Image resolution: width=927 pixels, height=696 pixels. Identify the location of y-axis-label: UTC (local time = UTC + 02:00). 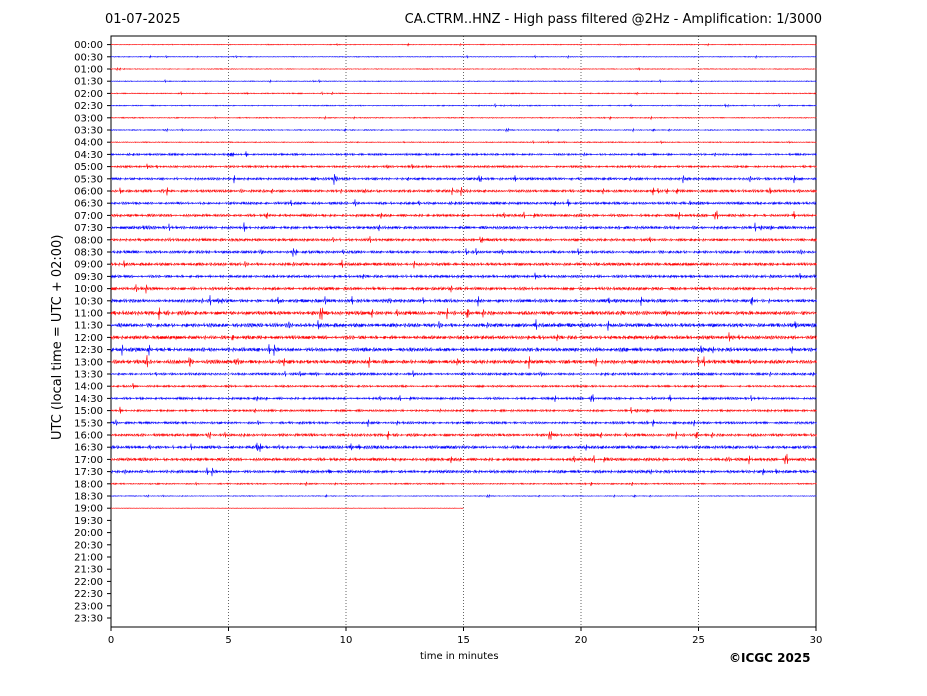
(57, 337).